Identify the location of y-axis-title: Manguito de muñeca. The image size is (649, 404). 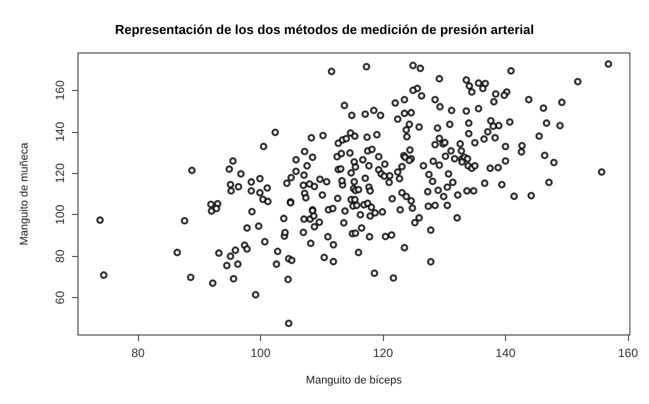
(24, 194).